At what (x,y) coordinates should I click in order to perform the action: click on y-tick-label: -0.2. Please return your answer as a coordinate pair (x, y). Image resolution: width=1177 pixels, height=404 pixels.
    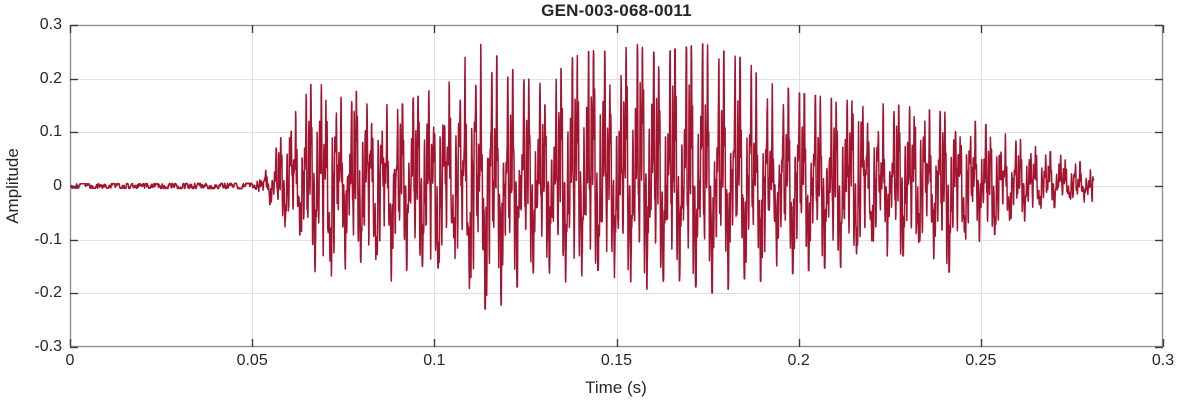
    Looking at the image, I should click on (48, 293).